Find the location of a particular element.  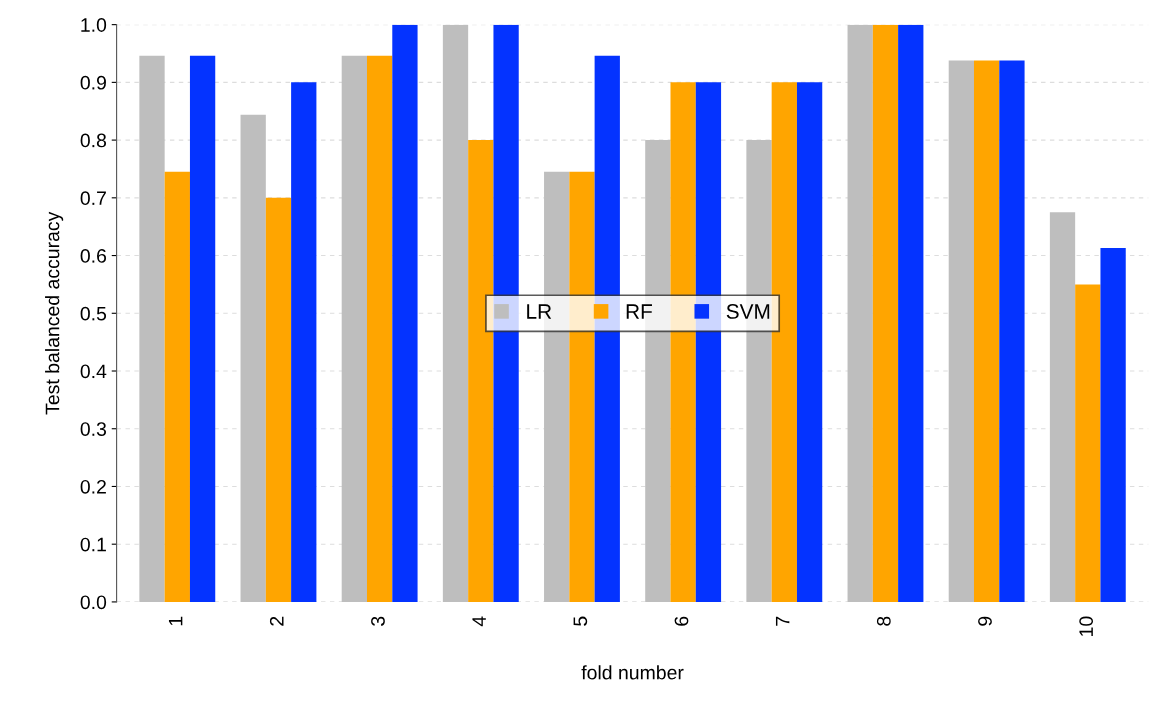

y-tick-label: 0.2 is located at coordinates (93, 486).